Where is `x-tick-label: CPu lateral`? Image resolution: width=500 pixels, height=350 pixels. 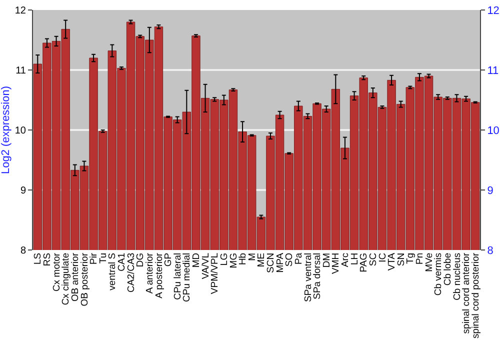 x-tick-label: CPu lateral is located at coordinates (178, 276).